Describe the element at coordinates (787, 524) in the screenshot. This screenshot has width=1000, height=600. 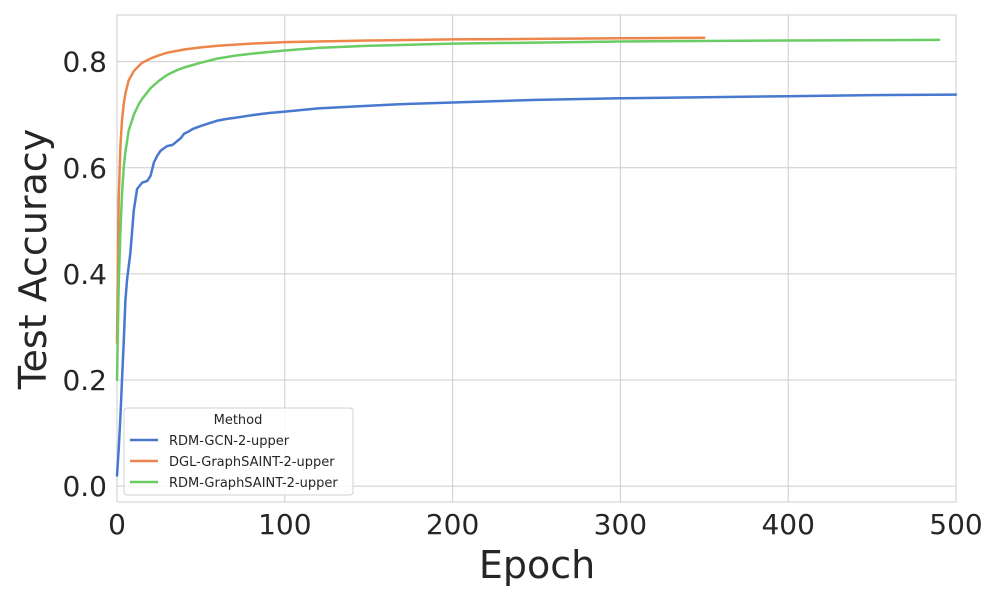
I see `x-tick-label: 400` at that location.